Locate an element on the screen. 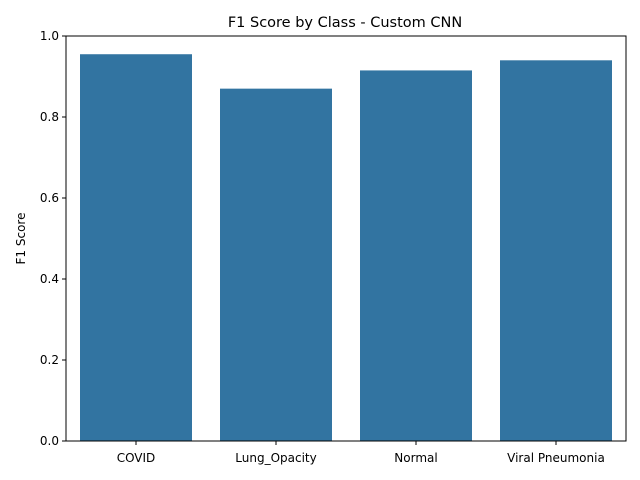 This screenshot has height=480, width=640. x-tick-label: Viral Pneumonia is located at coordinates (556, 458).